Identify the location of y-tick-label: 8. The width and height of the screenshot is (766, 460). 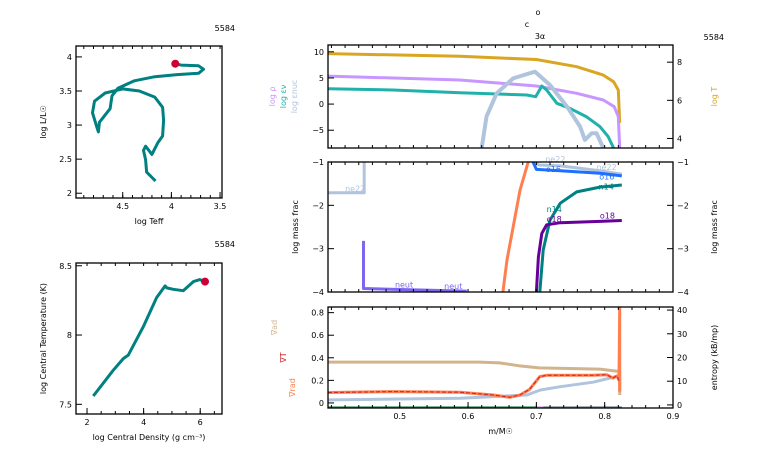
(69, 335).